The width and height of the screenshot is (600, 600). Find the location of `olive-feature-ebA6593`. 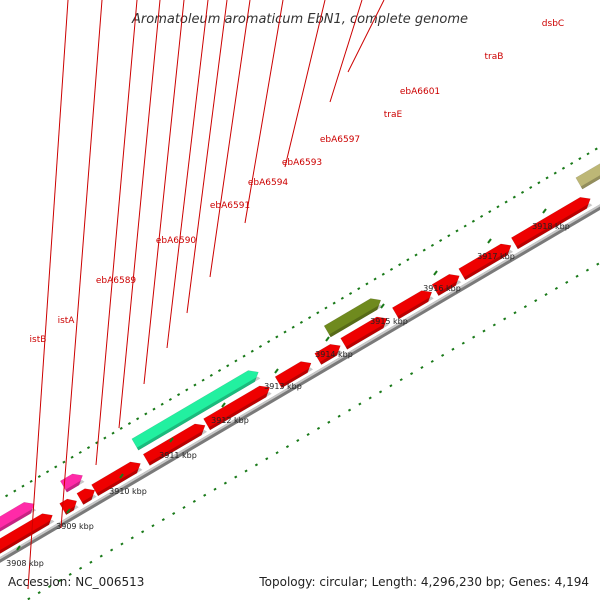

olive-feature-ebA6593 is located at coordinates (352, 318).